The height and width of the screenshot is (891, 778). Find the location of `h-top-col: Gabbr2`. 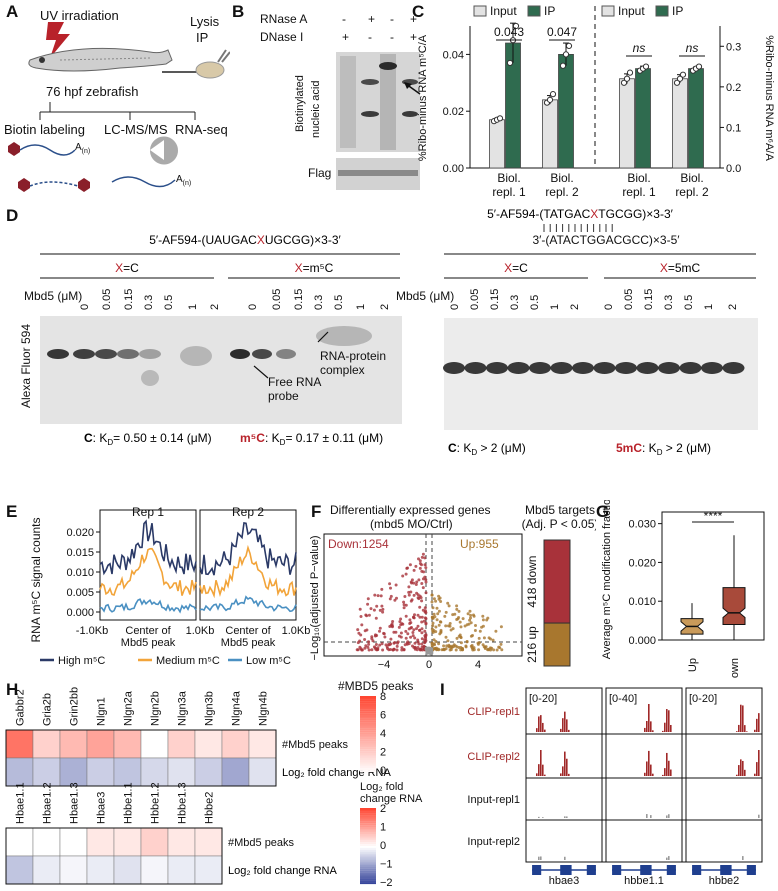

h-top-col: Gabbr2 is located at coordinates (21, 707).